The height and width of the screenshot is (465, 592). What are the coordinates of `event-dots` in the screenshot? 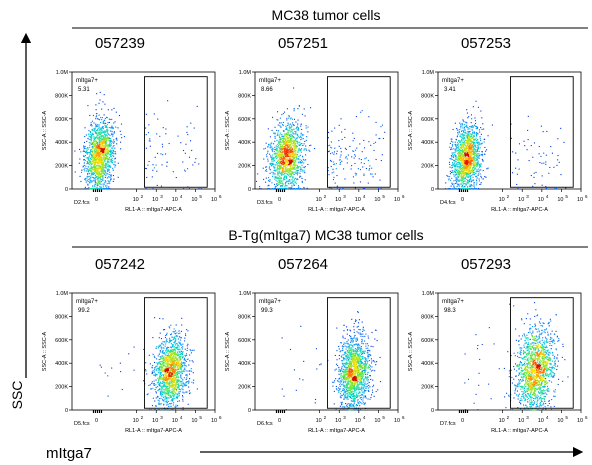 It's located at (505, 145).